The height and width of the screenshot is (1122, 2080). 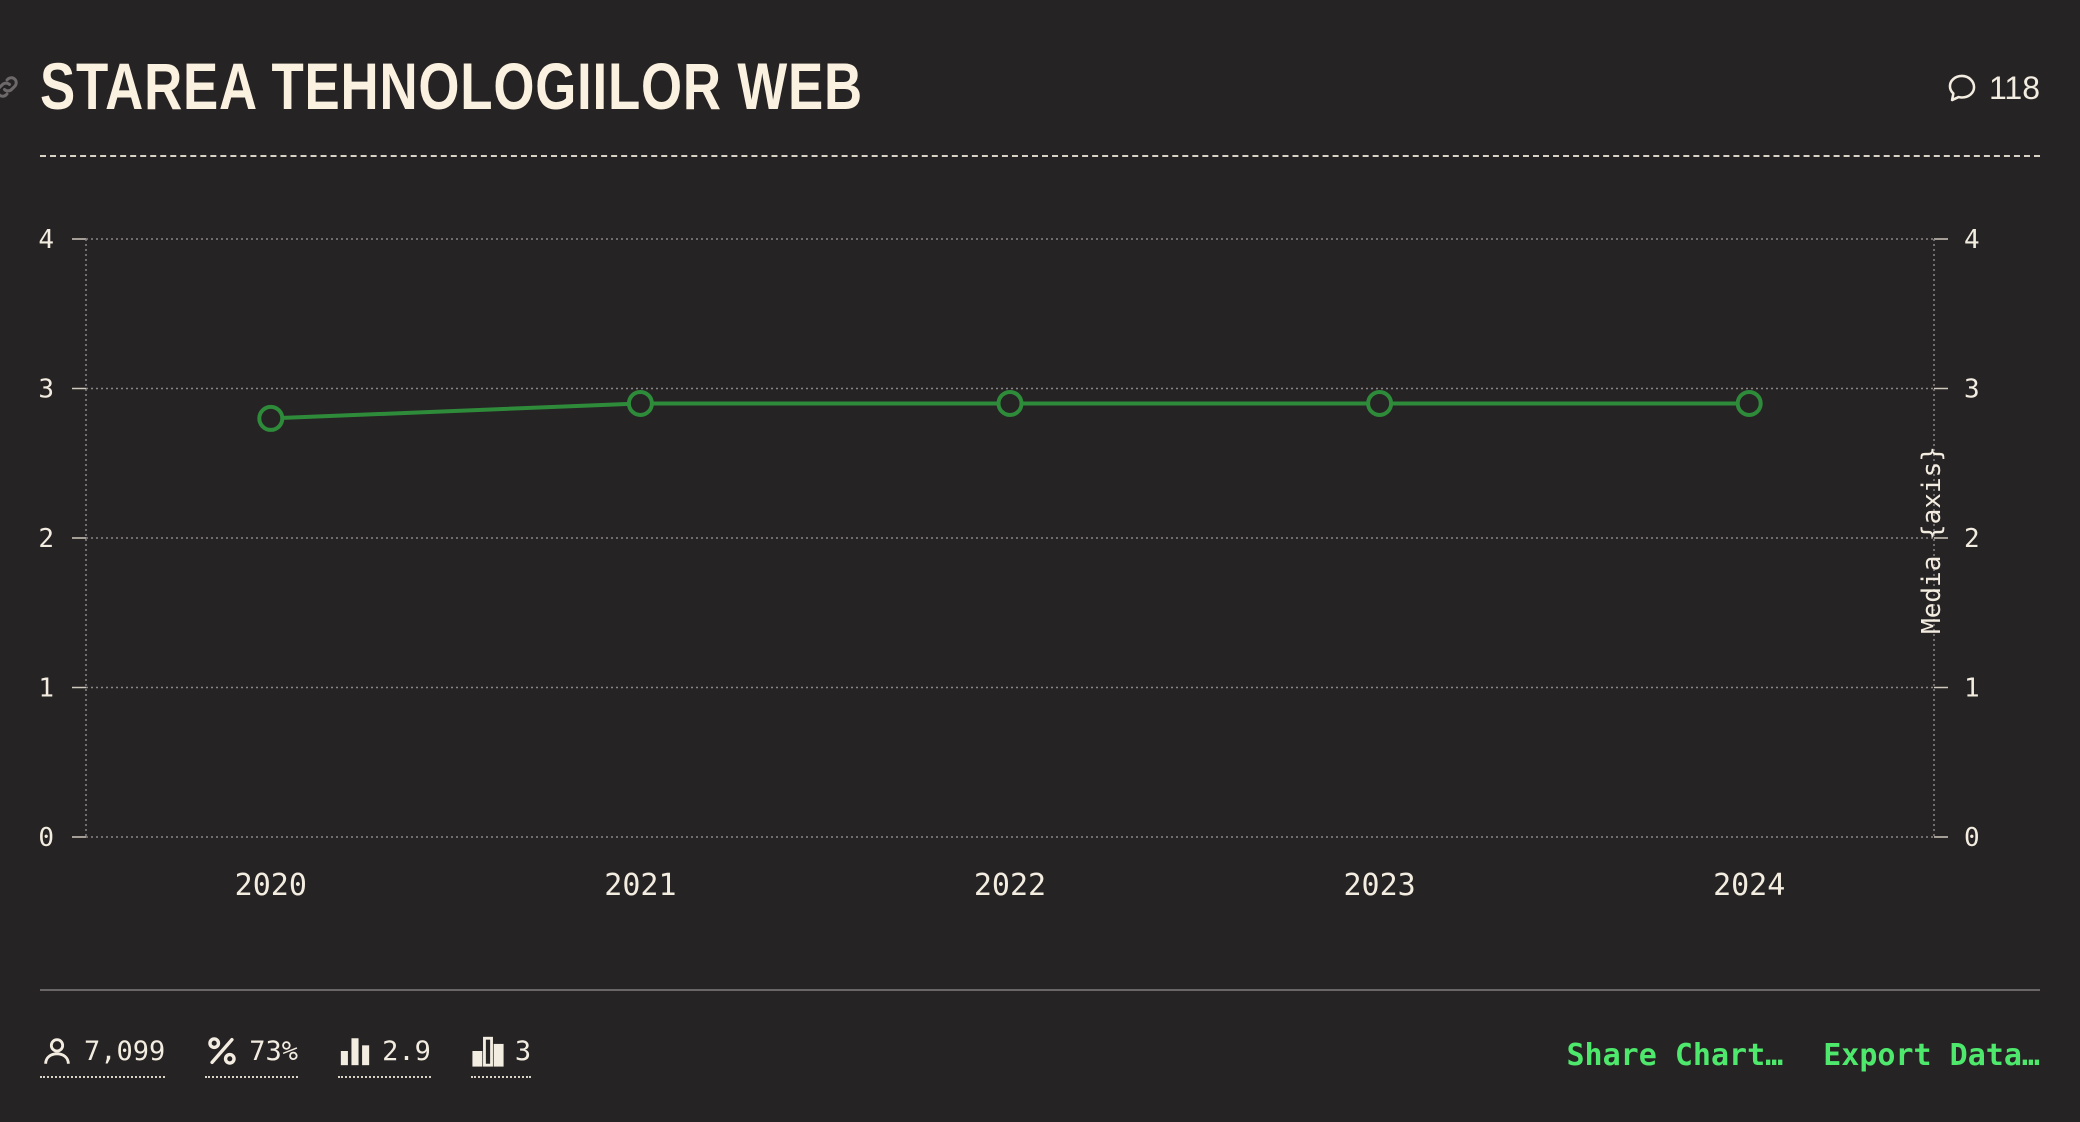 What do you see at coordinates (1972, 838) in the screenshot?
I see `y2-tick-label: 0` at bounding box center [1972, 838].